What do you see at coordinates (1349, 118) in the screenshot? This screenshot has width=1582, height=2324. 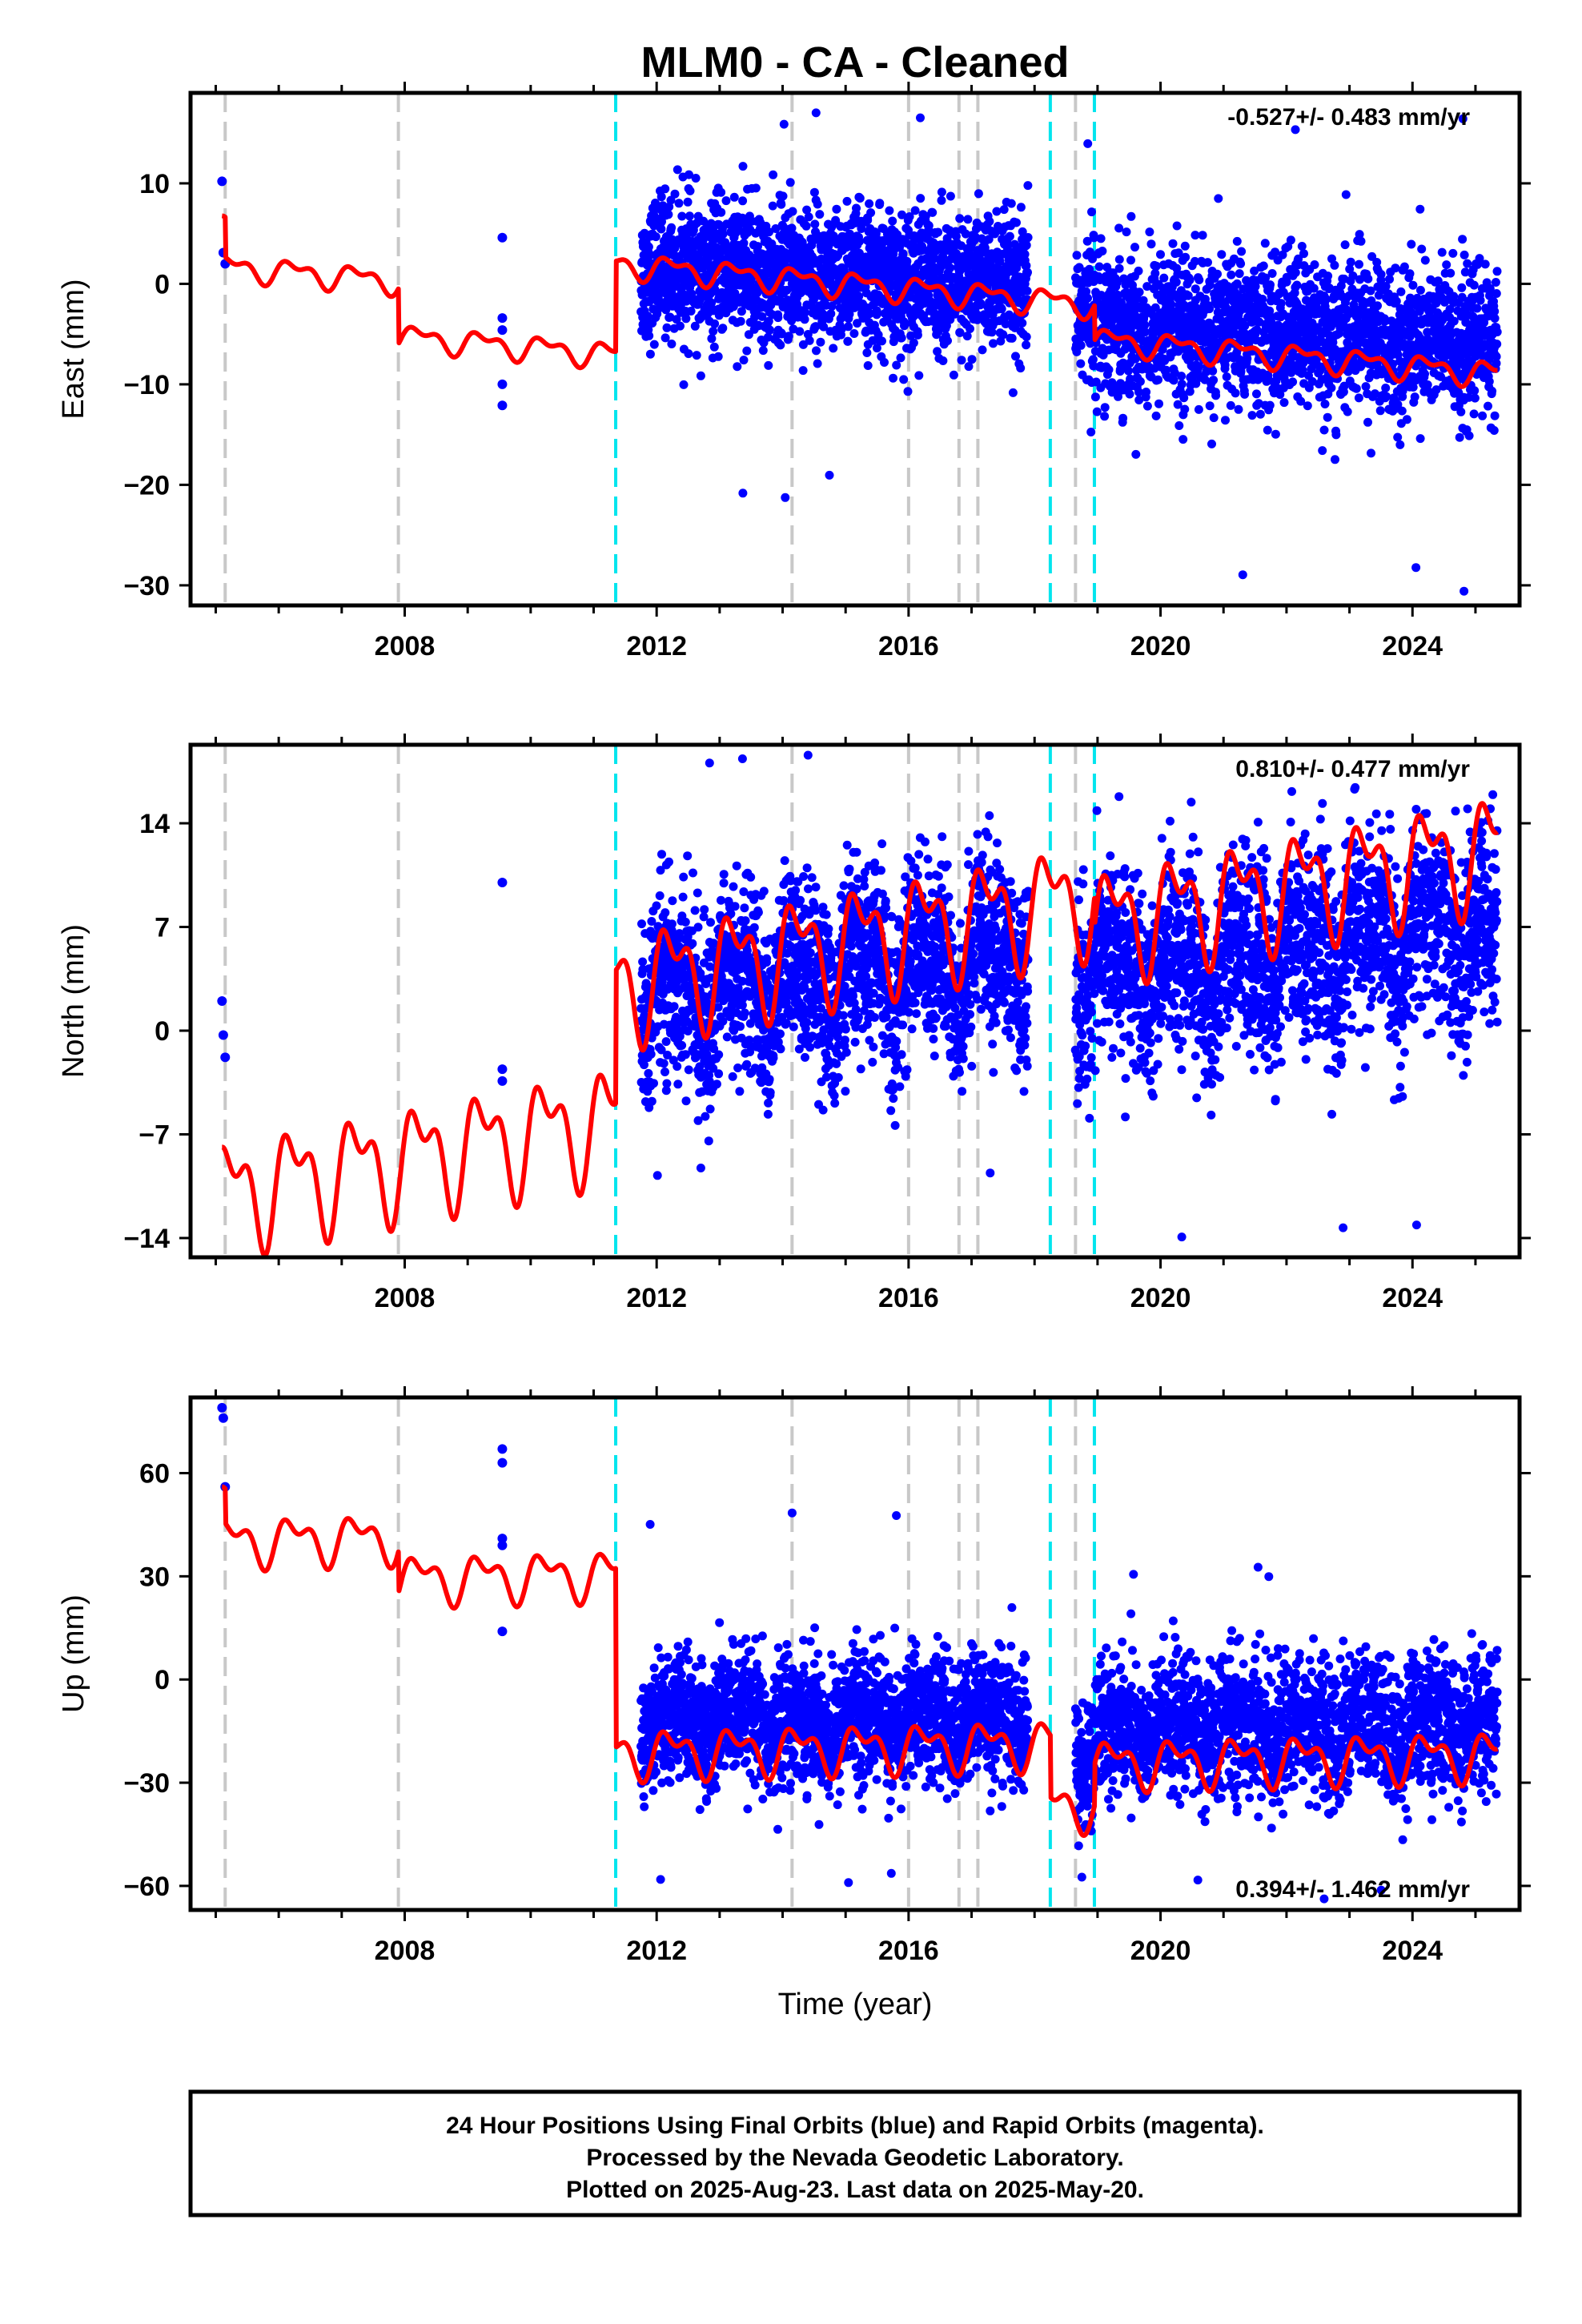 I see `east-rate-annotation: -0.527+/- 0.483 mm/yr` at bounding box center [1349, 118].